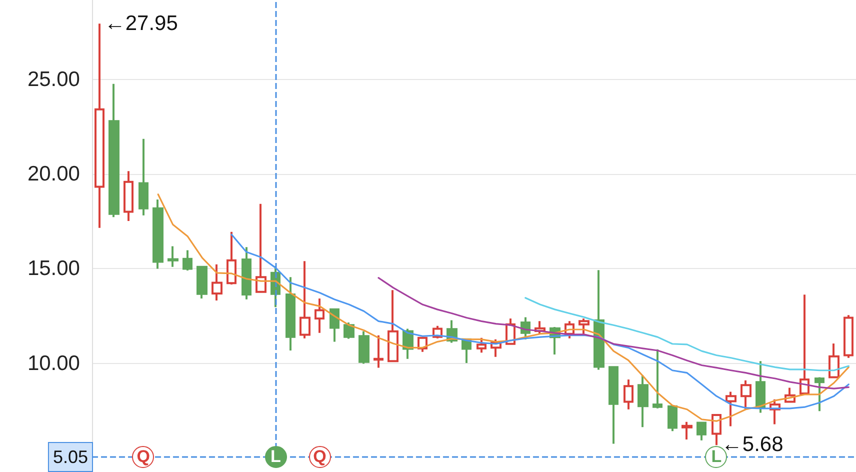  What do you see at coordinates (53, 174) in the screenshot?
I see `y-tick-label: 20.00` at bounding box center [53, 174].